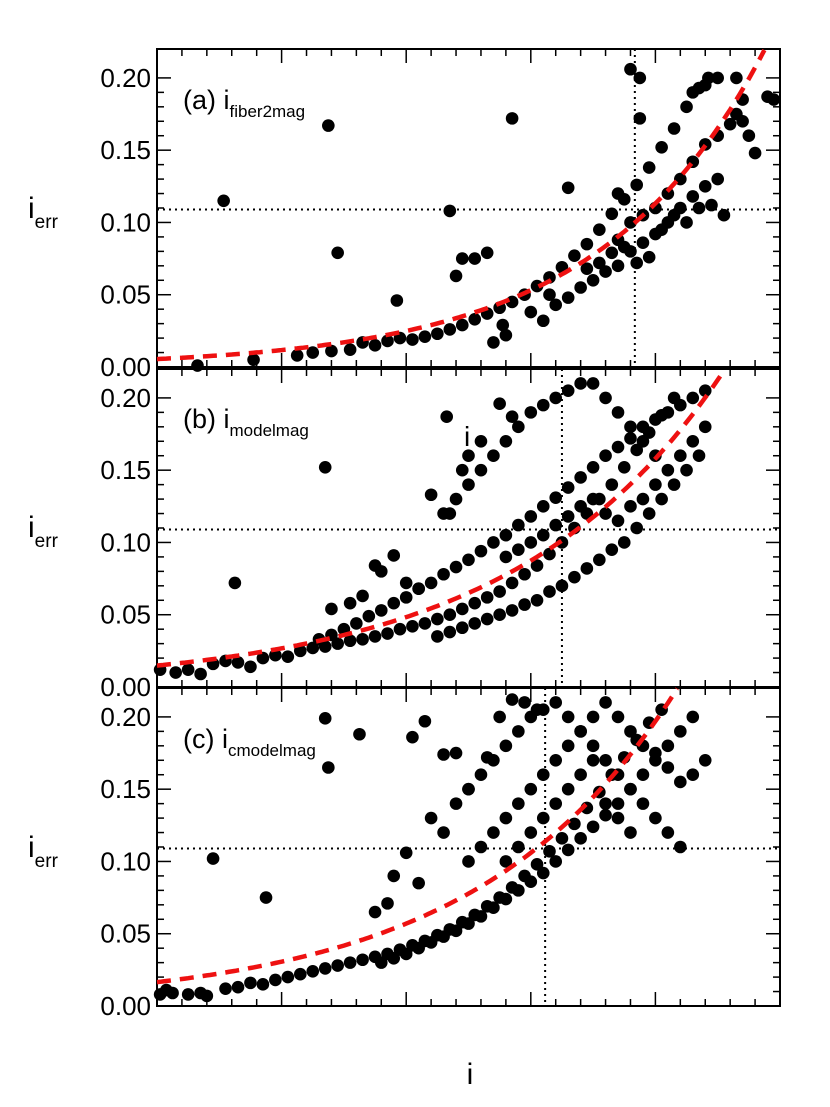 The image size is (830, 1107). I want to click on panel-b-label: (b) imodelmag, so click(246, 422).